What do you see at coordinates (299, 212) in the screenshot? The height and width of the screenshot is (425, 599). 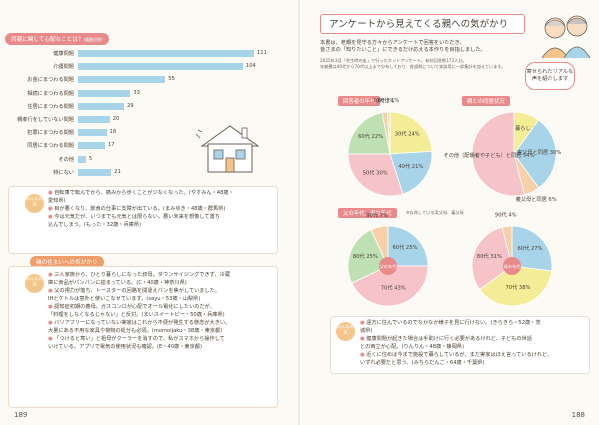 I see `gutter` at bounding box center [299, 212].